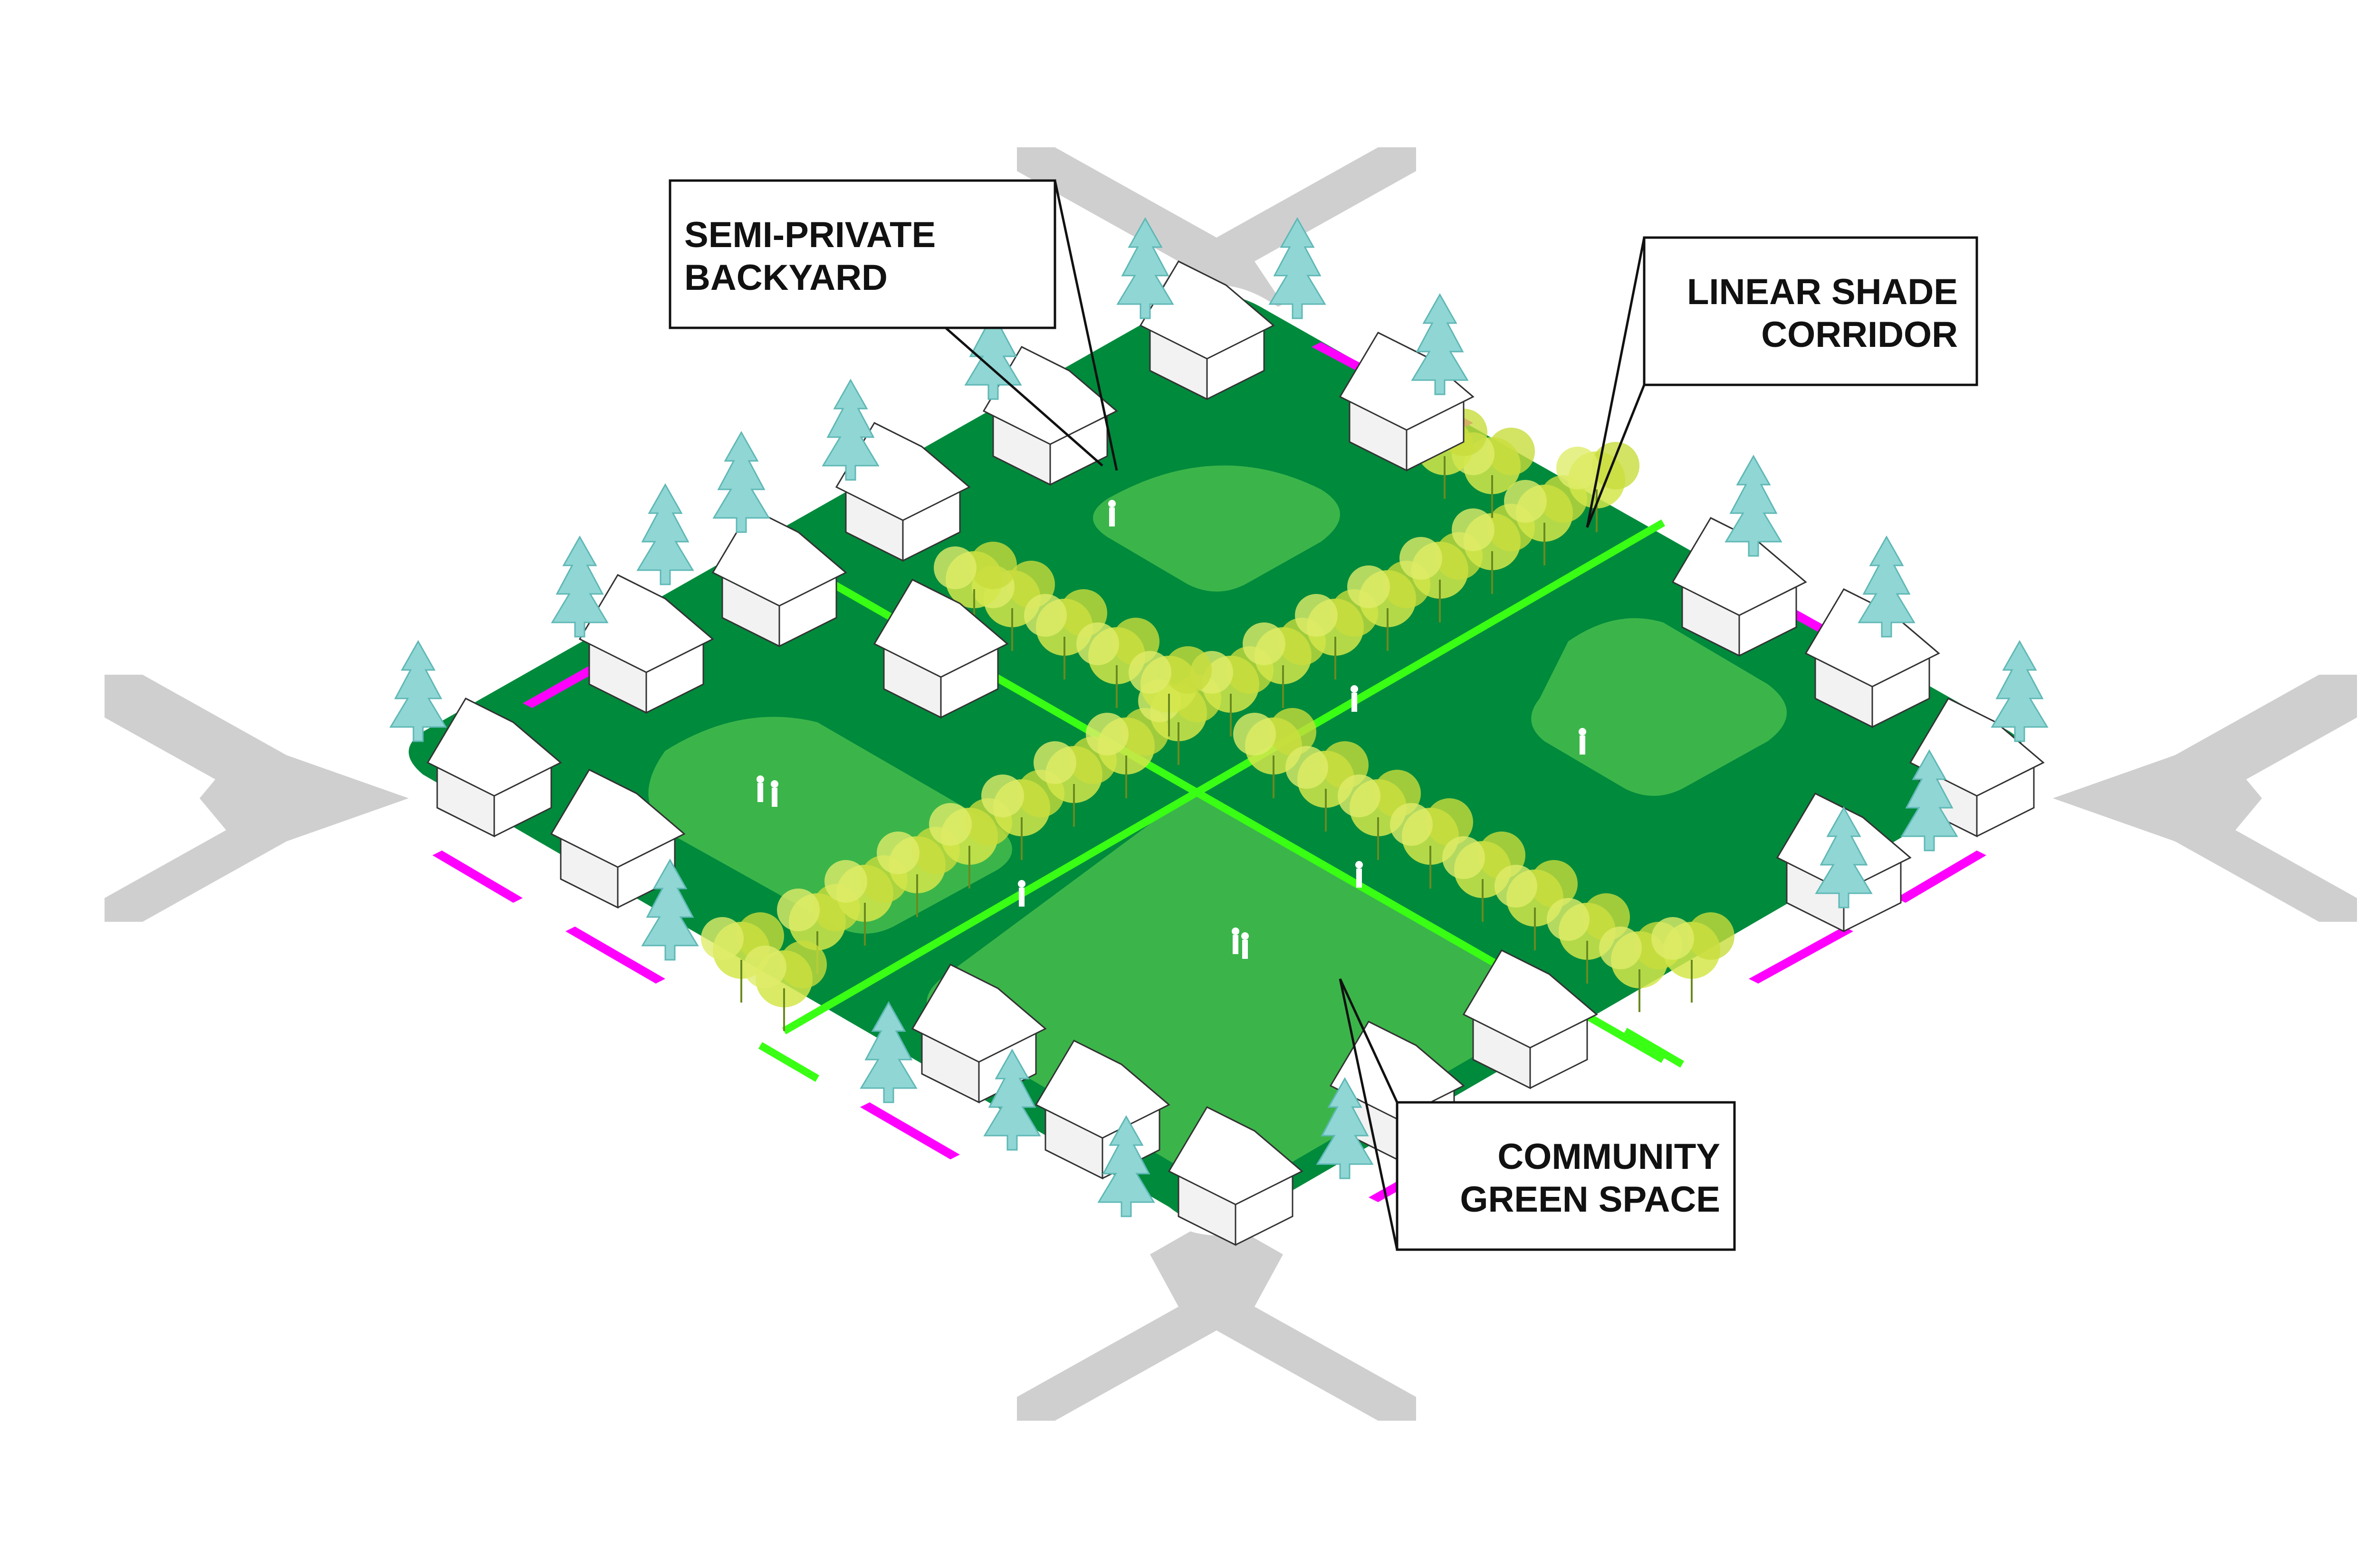 The image size is (2376, 1568). Describe the element at coordinates (893, 325) in the screenshot. I see `callout-semi-private-backyard: SEMI-PRIVATE BACKYARD` at that location.